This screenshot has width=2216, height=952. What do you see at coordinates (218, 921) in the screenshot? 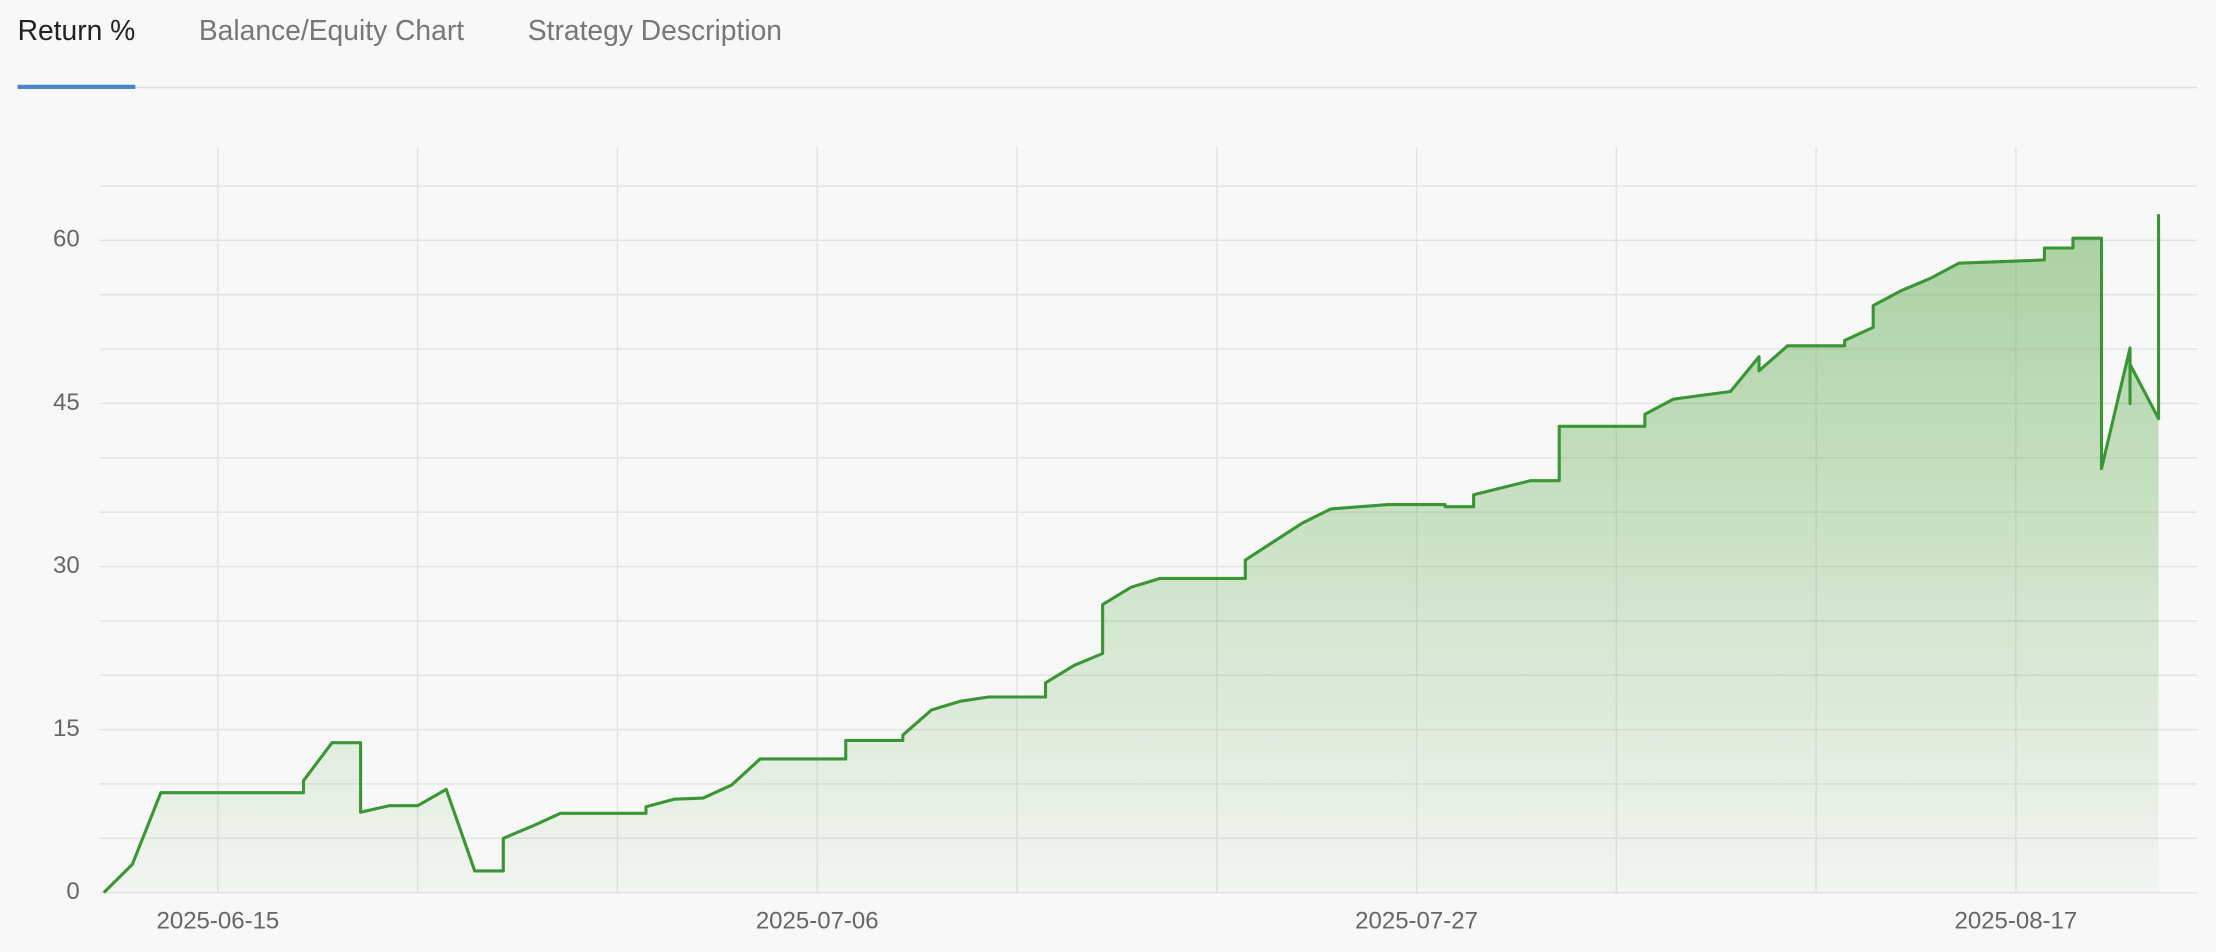
I see `x-tick-label: 2025-06-15` at bounding box center [218, 921].